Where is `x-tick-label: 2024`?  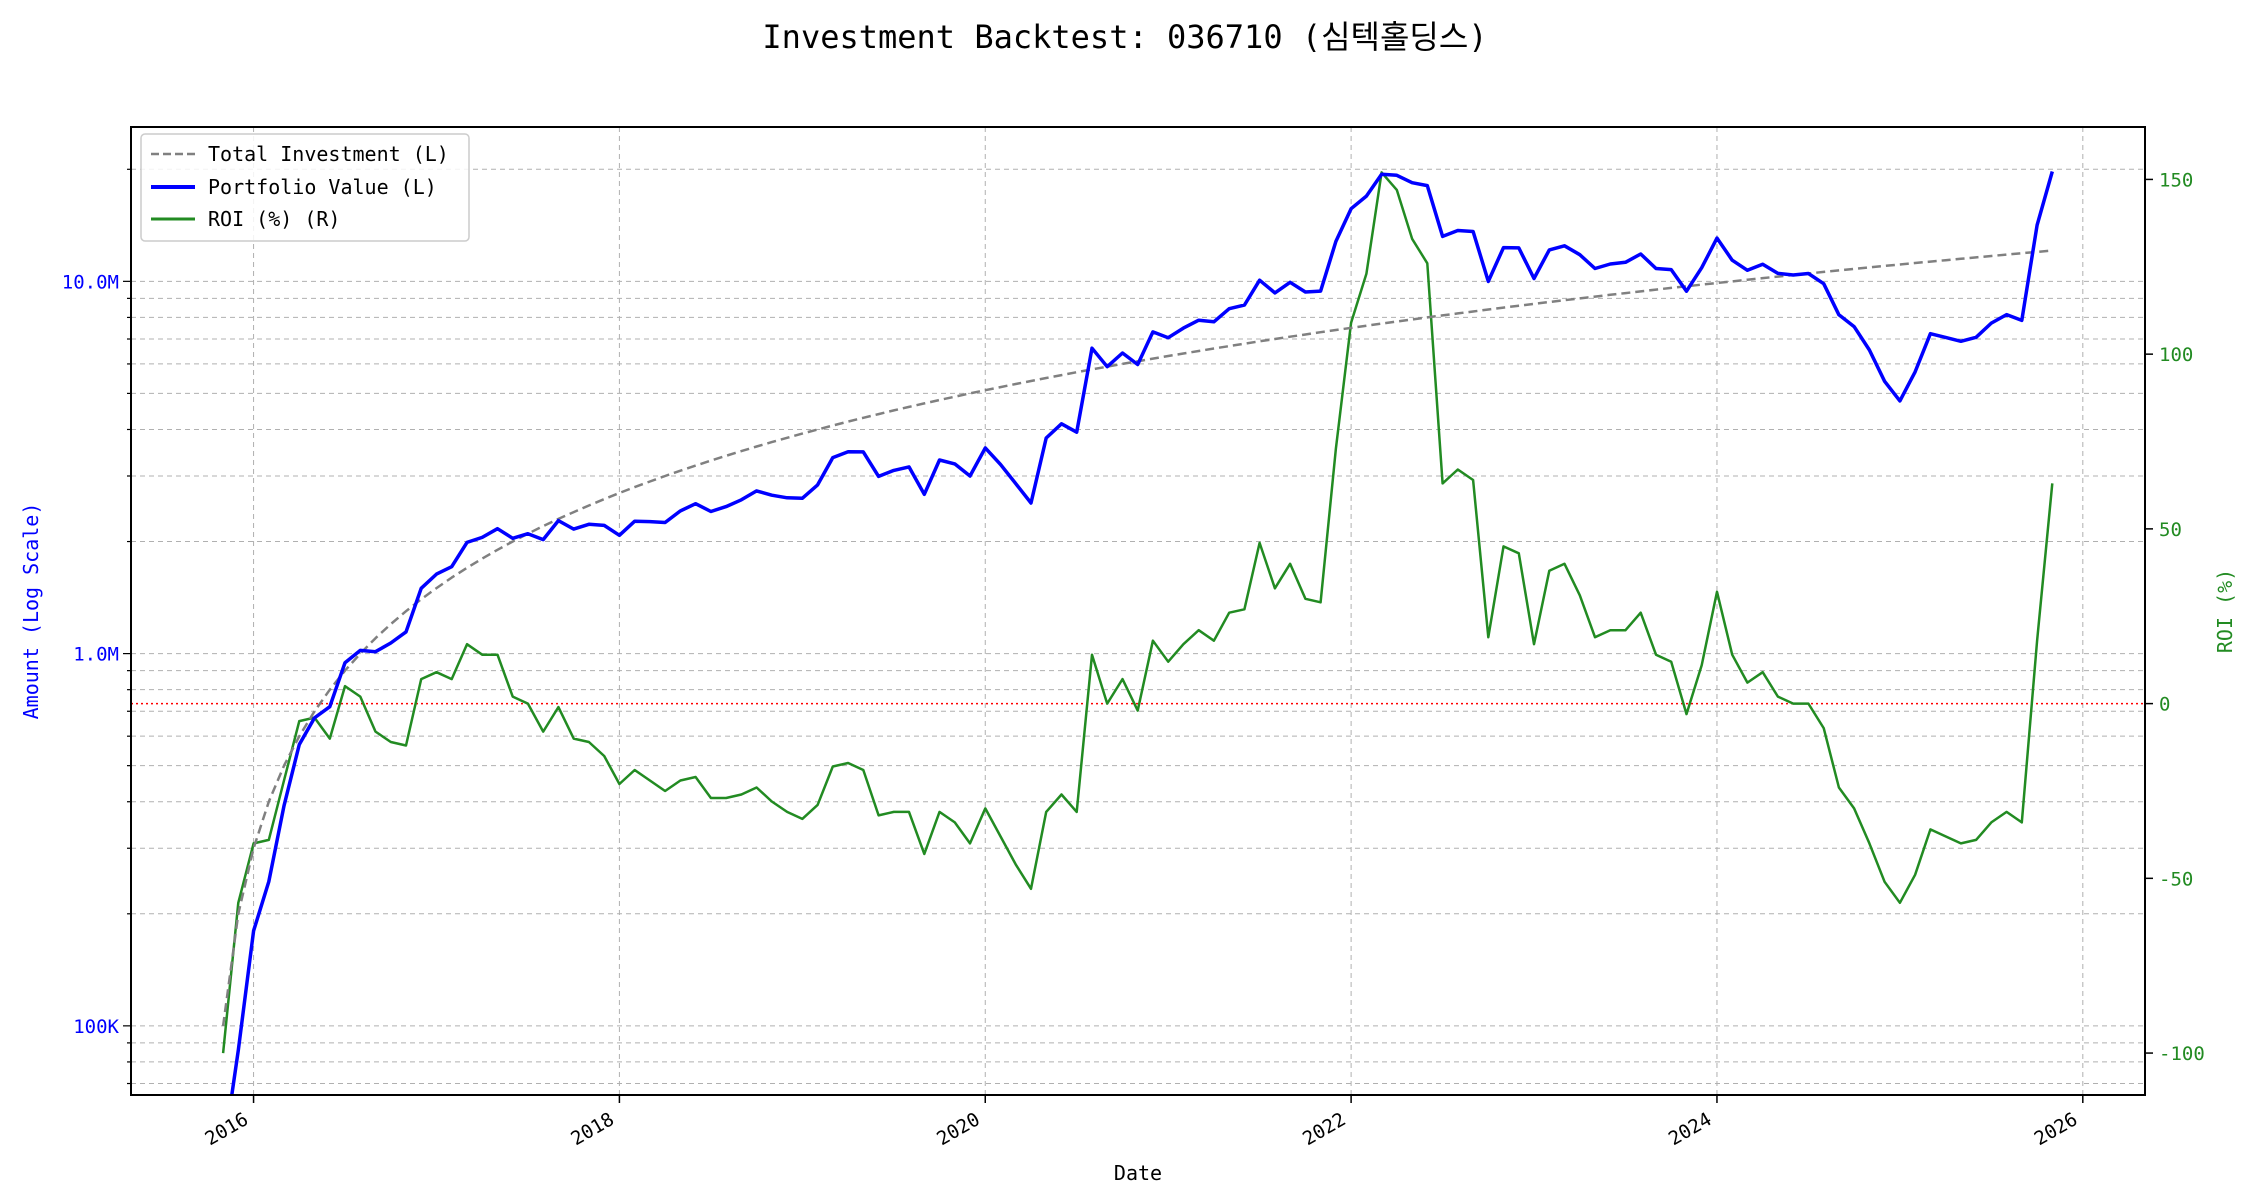
x-tick-label: 2024 is located at coordinates (1690, 1129).